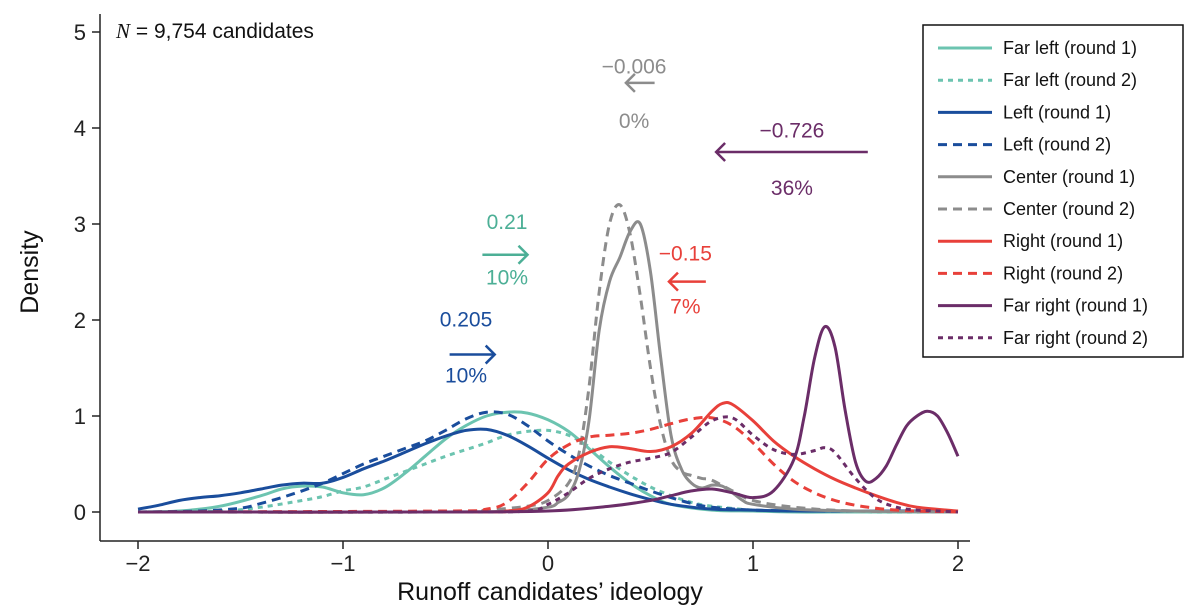  What do you see at coordinates (634, 121) in the screenshot?
I see `annotation-percent: 0%` at bounding box center [634, 121].